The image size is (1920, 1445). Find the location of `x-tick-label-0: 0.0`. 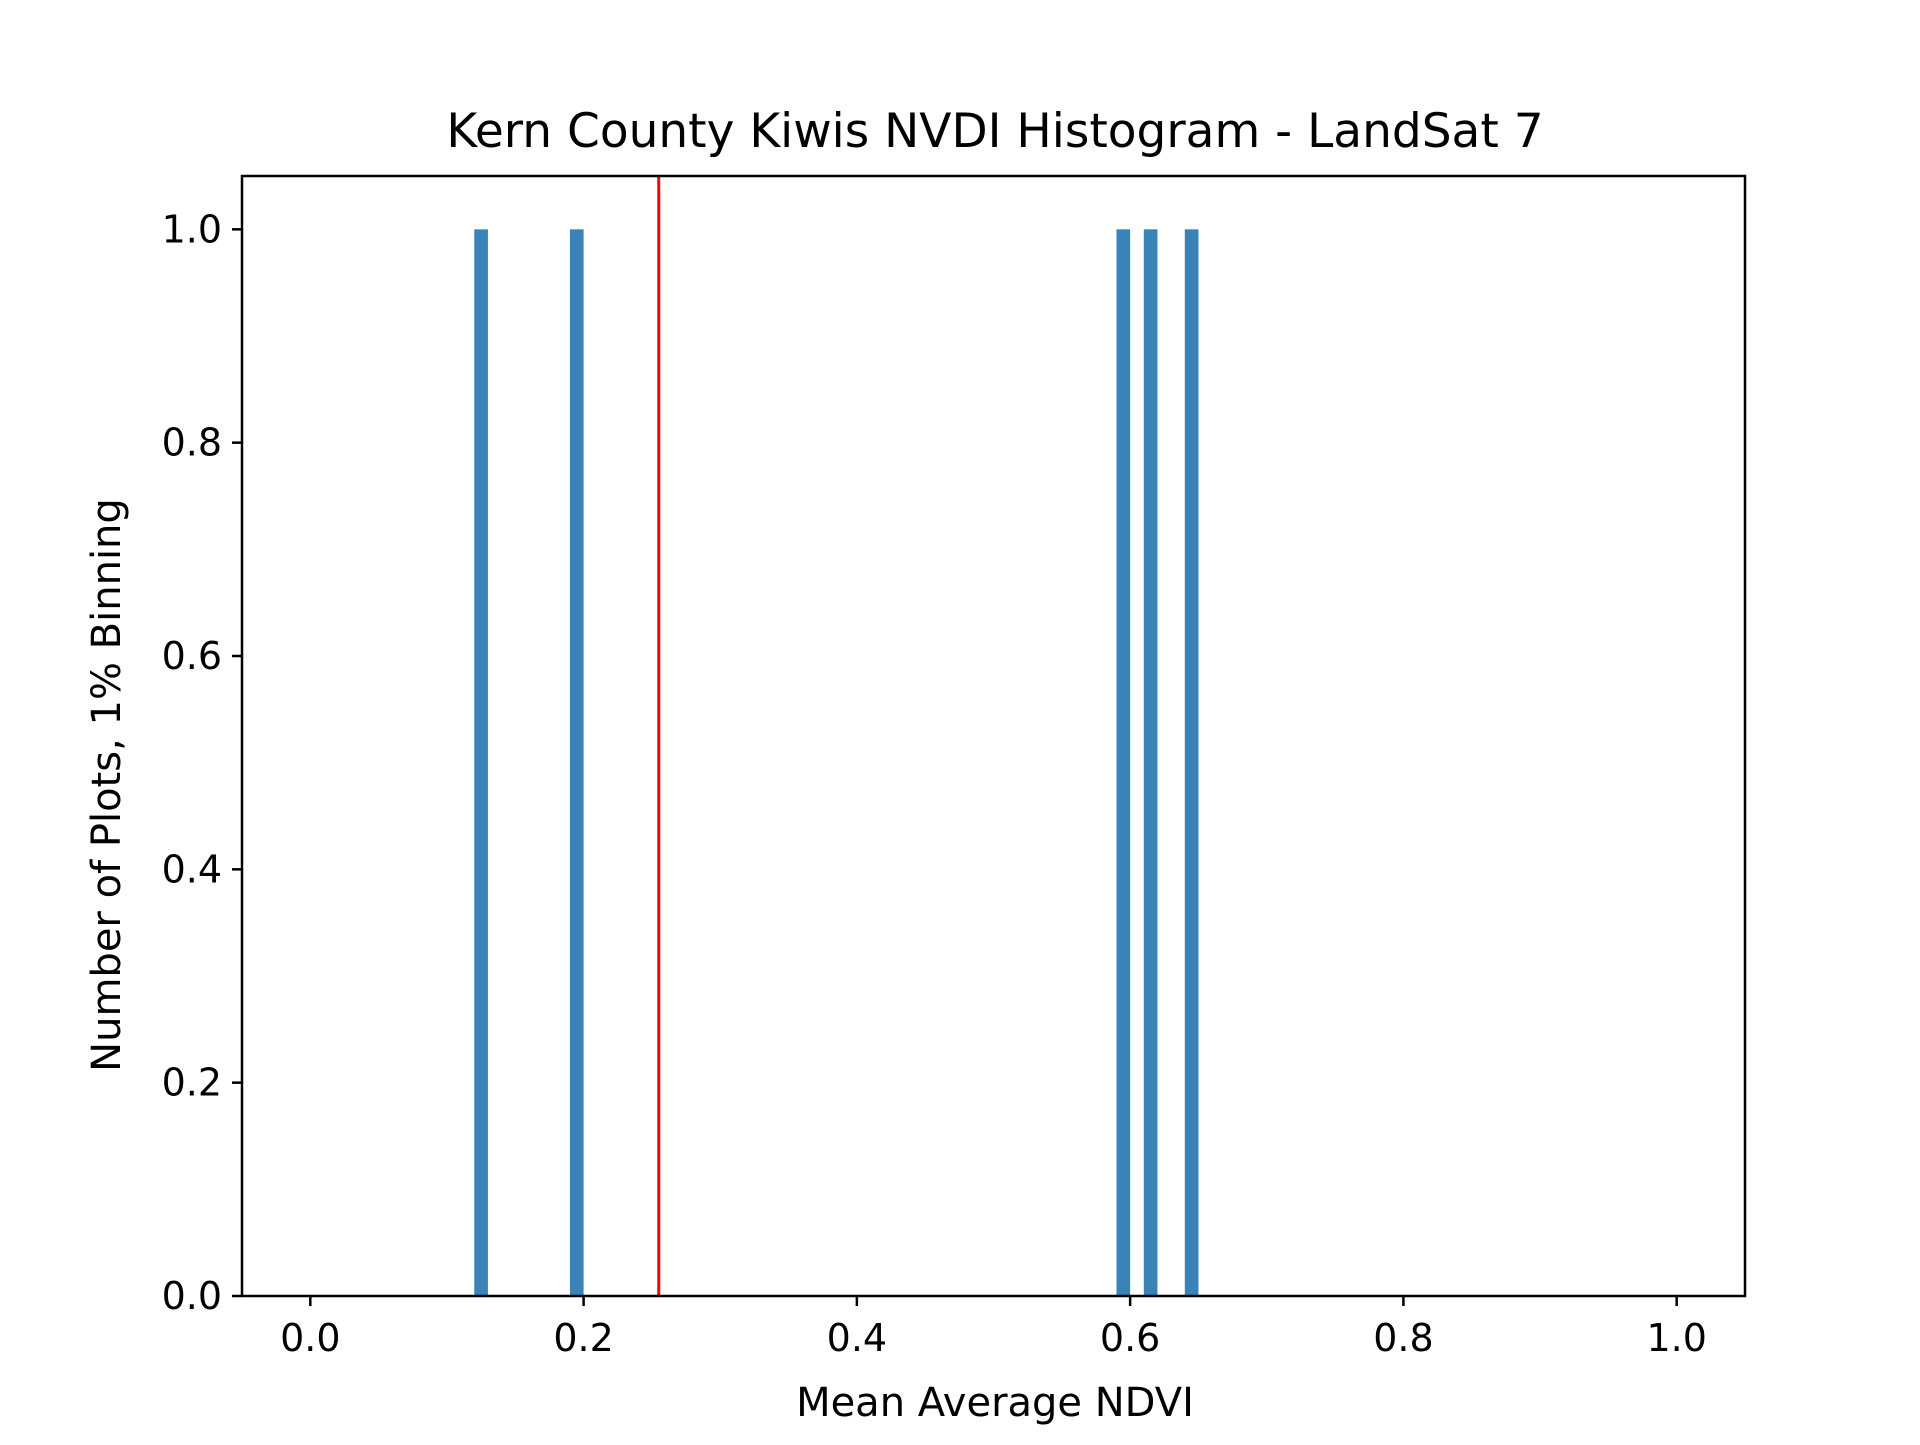

x-tick-label-0: 0.0 is located at coordinates (310, 1338).